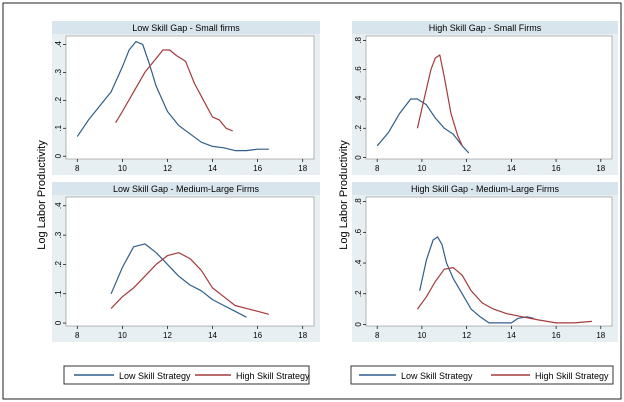 This screenshot has width=624, height=402. What do you see at coordinates (421, 335) in the screenshot?
I see `panel-4-xtick-label: 10` at bounding box center [421, 335].